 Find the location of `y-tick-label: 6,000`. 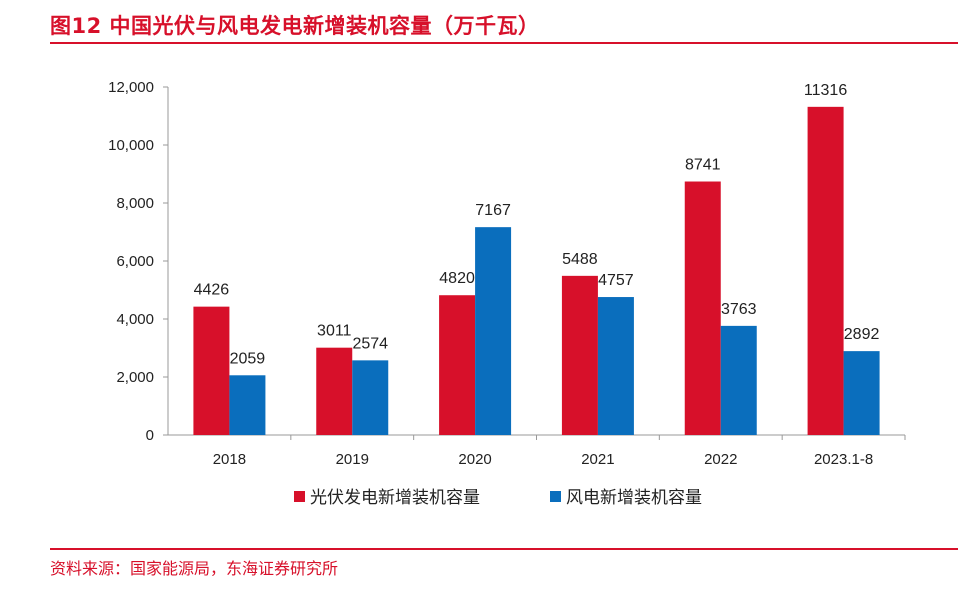

y-tick-label: 6,000 is located at coordinates (135, 261).